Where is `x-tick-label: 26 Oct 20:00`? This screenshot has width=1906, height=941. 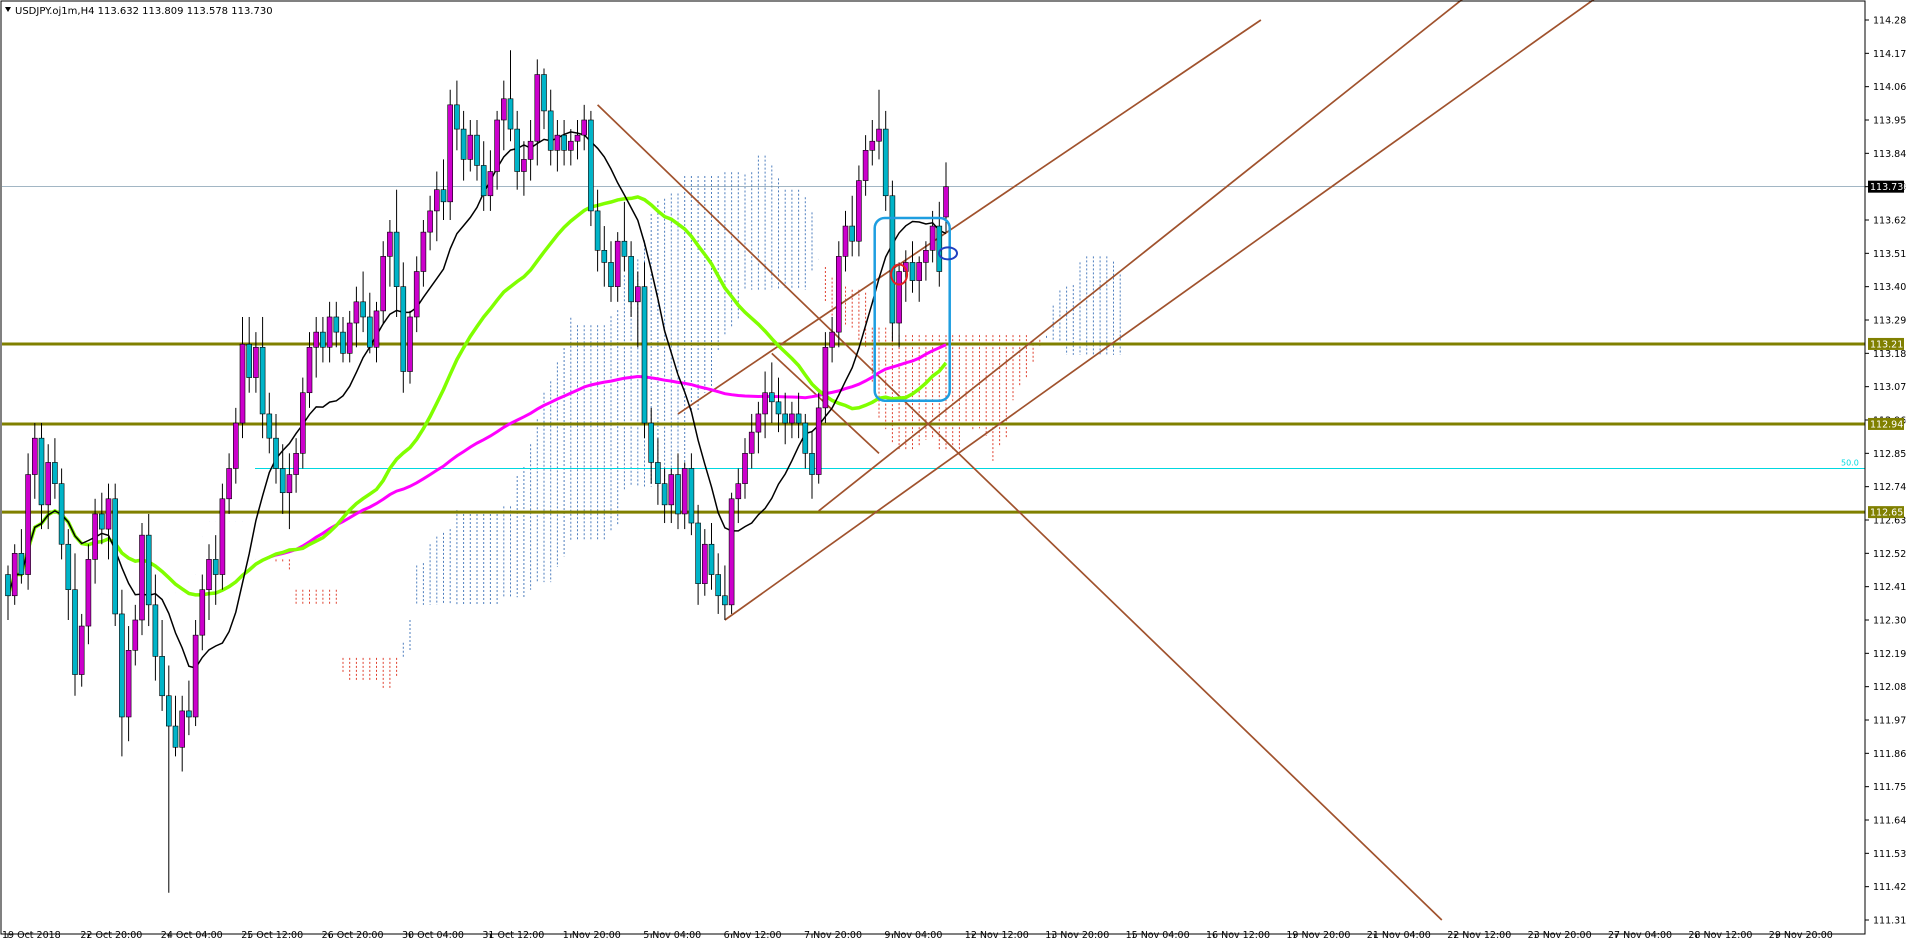 x-tick-label: 26 Oct 20:00 is located at coordinates (353, 935).